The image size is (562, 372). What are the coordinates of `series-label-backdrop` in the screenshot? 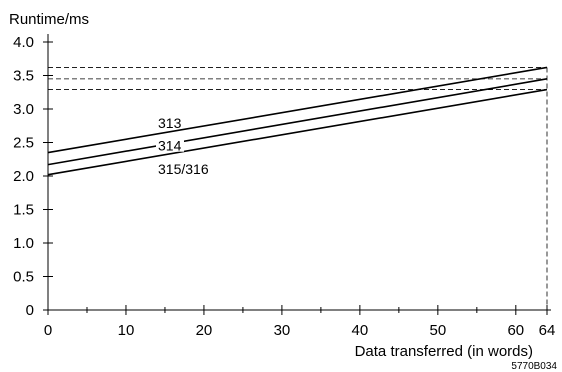 It's located at (170, 145).